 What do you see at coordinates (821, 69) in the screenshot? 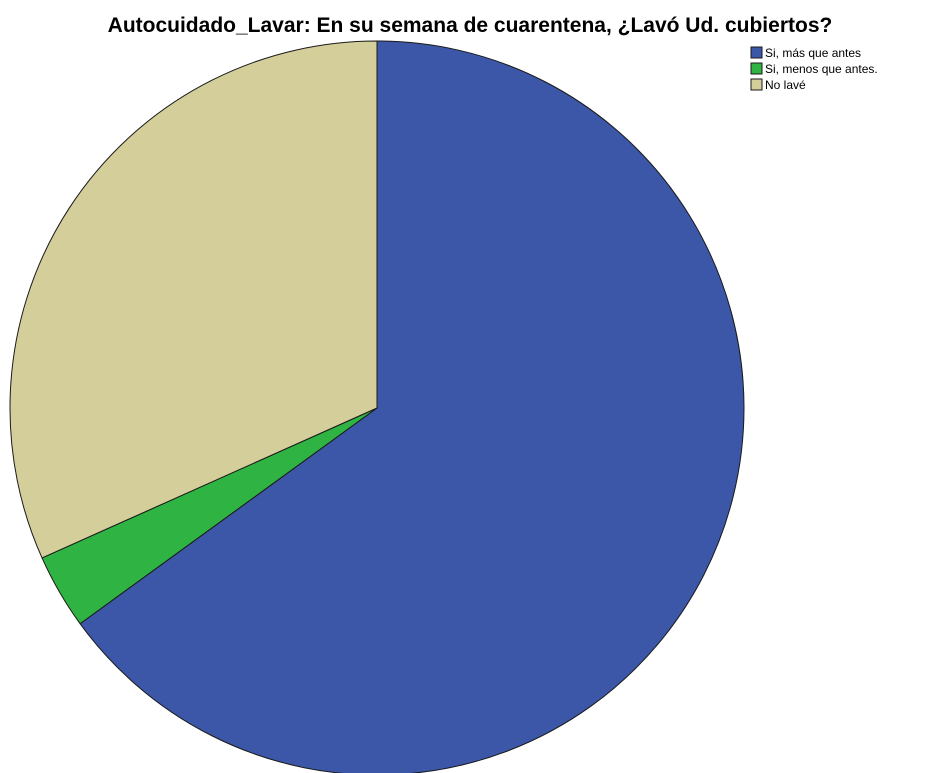
I see `legend-label-si-menos-que-antes: Si, menos que antes.` at bounding box center [821, 69].